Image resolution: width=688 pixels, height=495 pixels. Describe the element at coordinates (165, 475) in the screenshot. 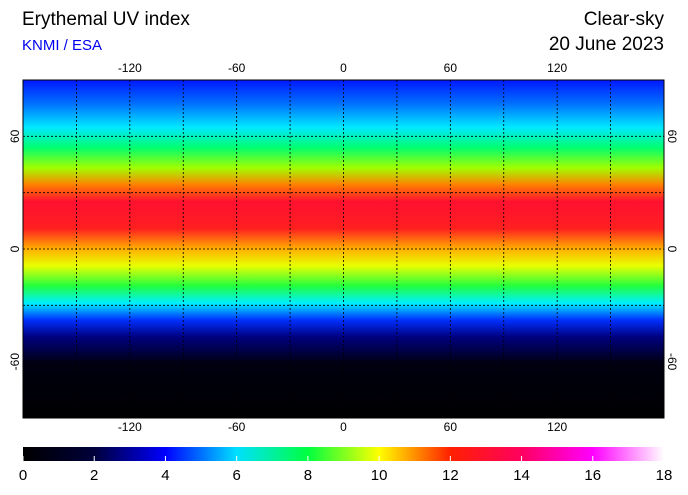

I see `colorbar-label: 4` at that location.